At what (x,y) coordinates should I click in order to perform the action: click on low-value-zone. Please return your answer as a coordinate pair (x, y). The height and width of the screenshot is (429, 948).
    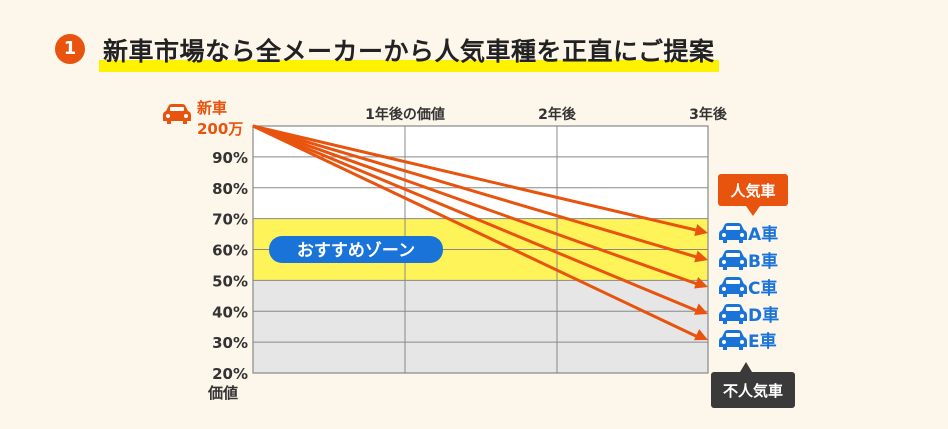
    Looking at the image, I should click on (480, 326).